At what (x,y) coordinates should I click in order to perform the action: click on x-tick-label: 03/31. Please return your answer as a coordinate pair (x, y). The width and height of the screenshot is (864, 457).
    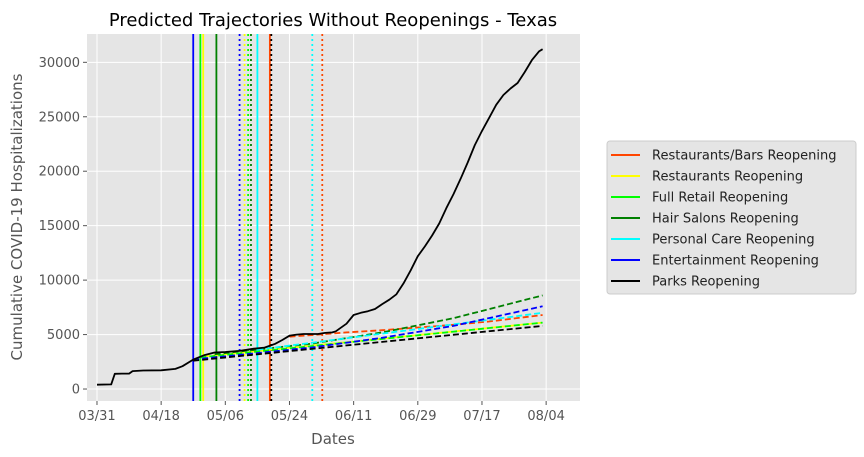
    Looking at the image, I should click on (96, 416).